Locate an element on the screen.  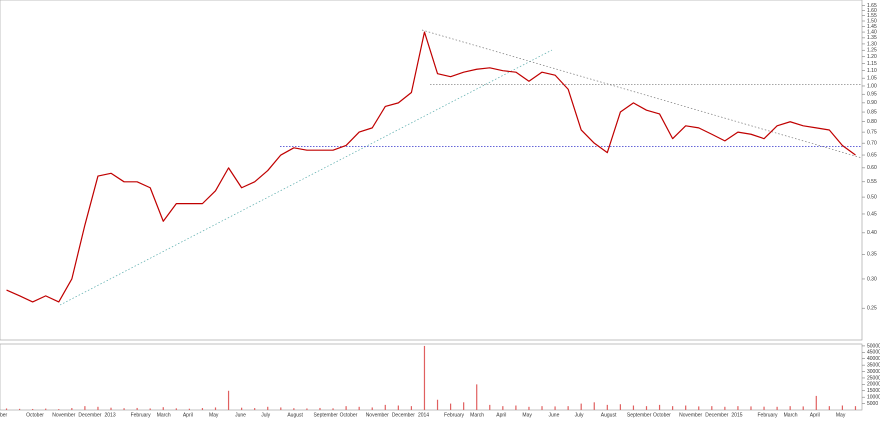
y-tick-label: 1.55 is located at coordinates (872, 16).